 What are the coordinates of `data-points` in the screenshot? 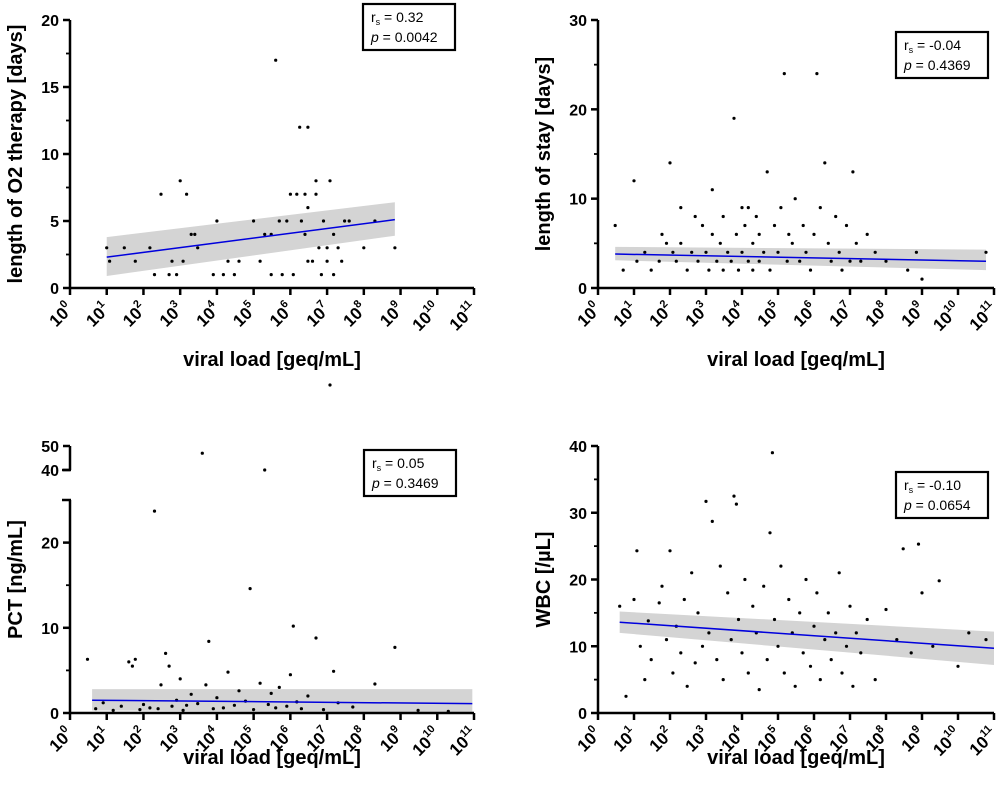 It's located at (800, 176).